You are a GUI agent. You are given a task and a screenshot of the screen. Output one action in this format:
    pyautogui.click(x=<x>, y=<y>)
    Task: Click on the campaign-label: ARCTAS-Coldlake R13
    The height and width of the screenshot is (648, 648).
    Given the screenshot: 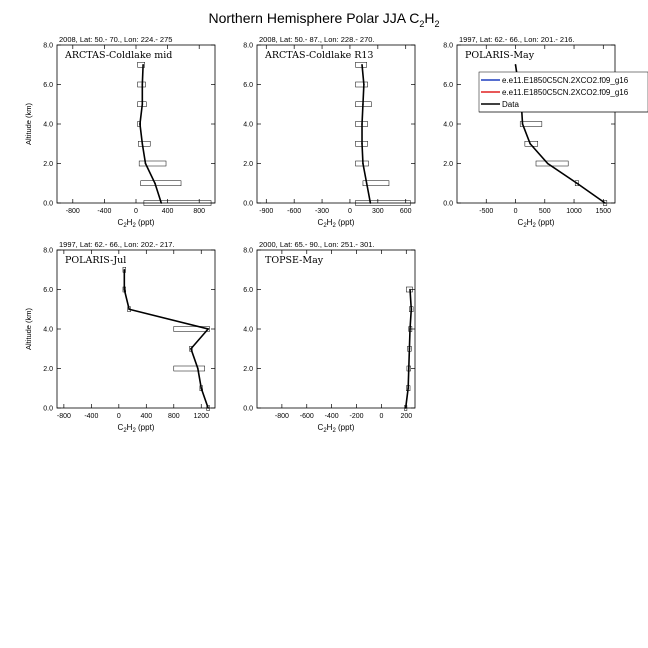 What is the action you would take?
    pyautogui.click(x=318, y=55)
    